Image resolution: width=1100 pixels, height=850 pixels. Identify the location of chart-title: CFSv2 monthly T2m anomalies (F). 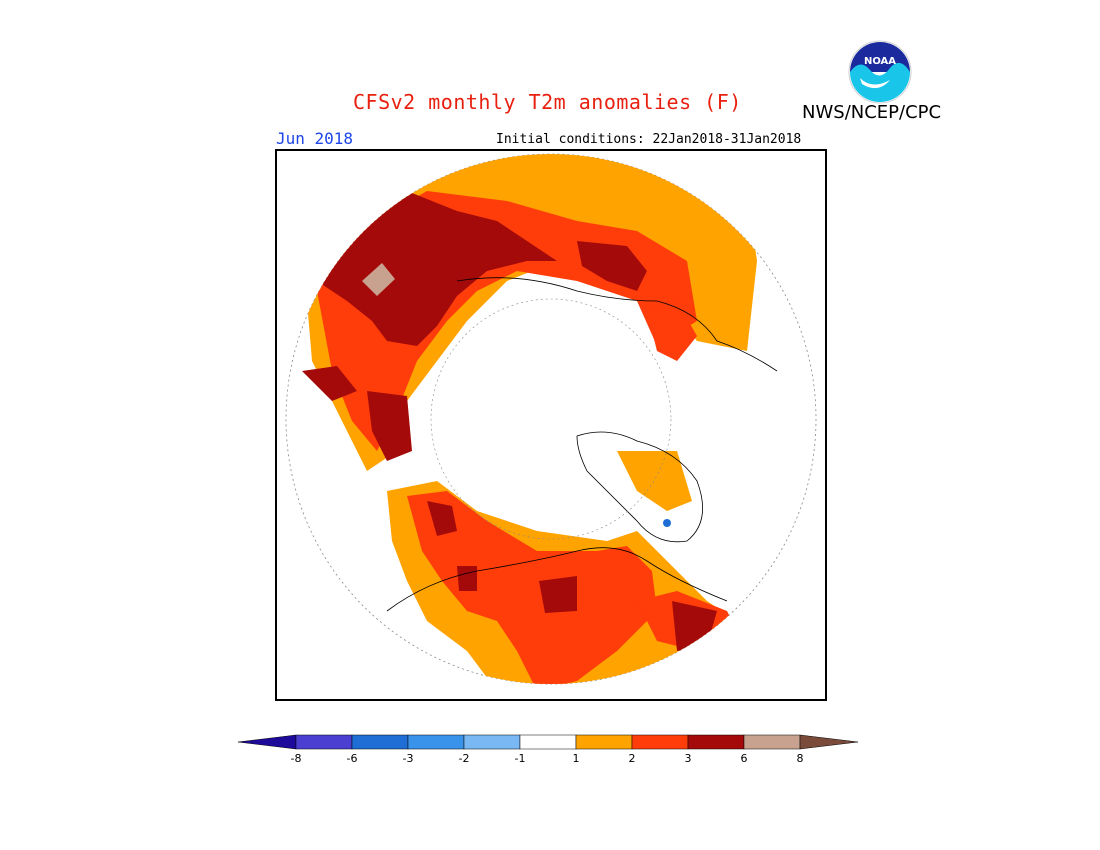
(547, 102).